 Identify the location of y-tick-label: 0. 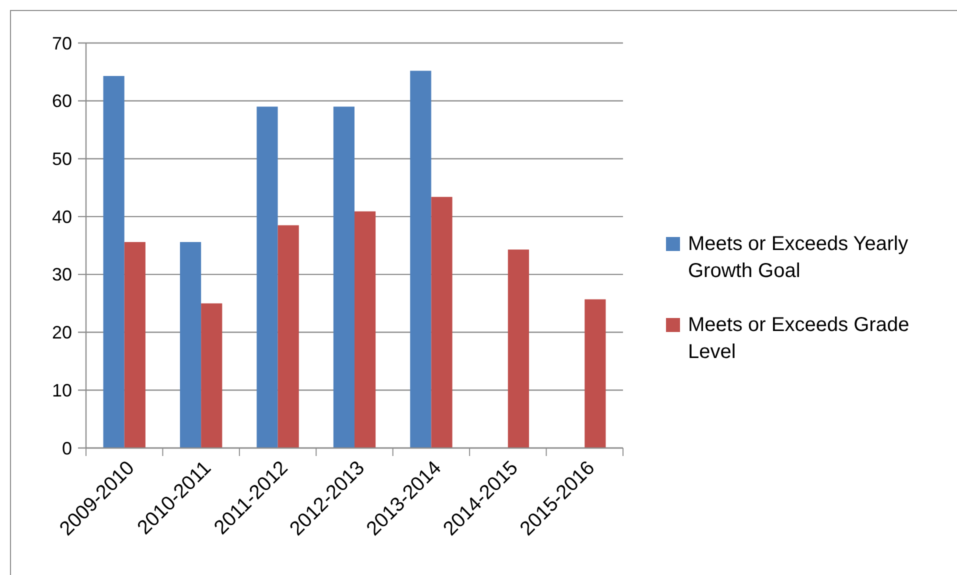
(67, 448).